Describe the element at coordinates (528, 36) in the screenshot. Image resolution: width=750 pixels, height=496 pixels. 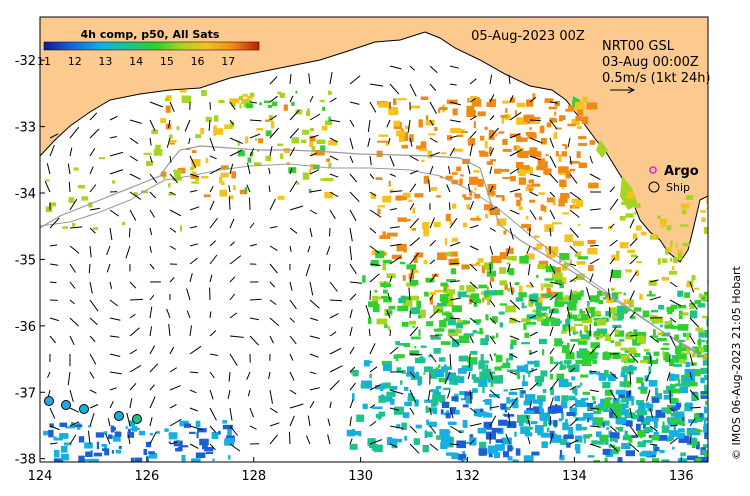
I see `date-title: 05-Aug-2023 00Z` at that location.